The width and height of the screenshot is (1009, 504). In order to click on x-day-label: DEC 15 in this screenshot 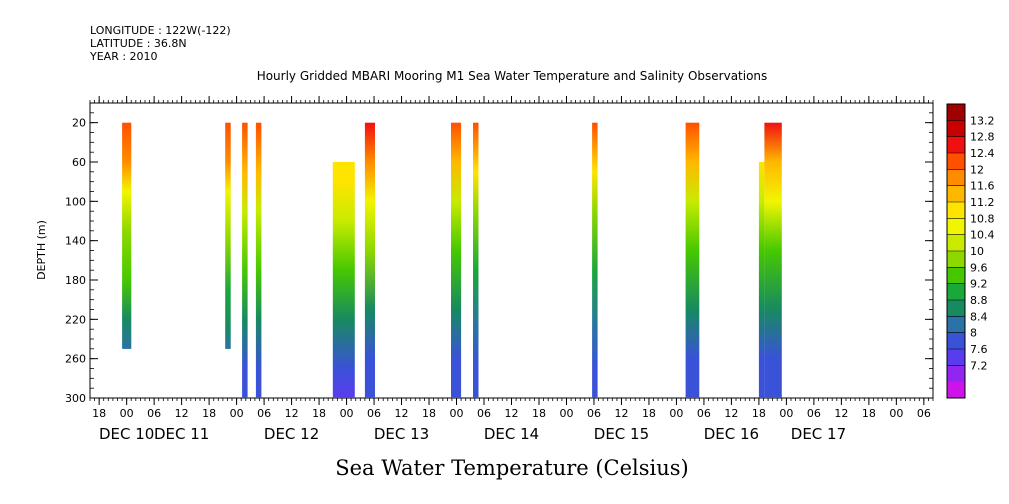, I will do `click(621, 434)`.